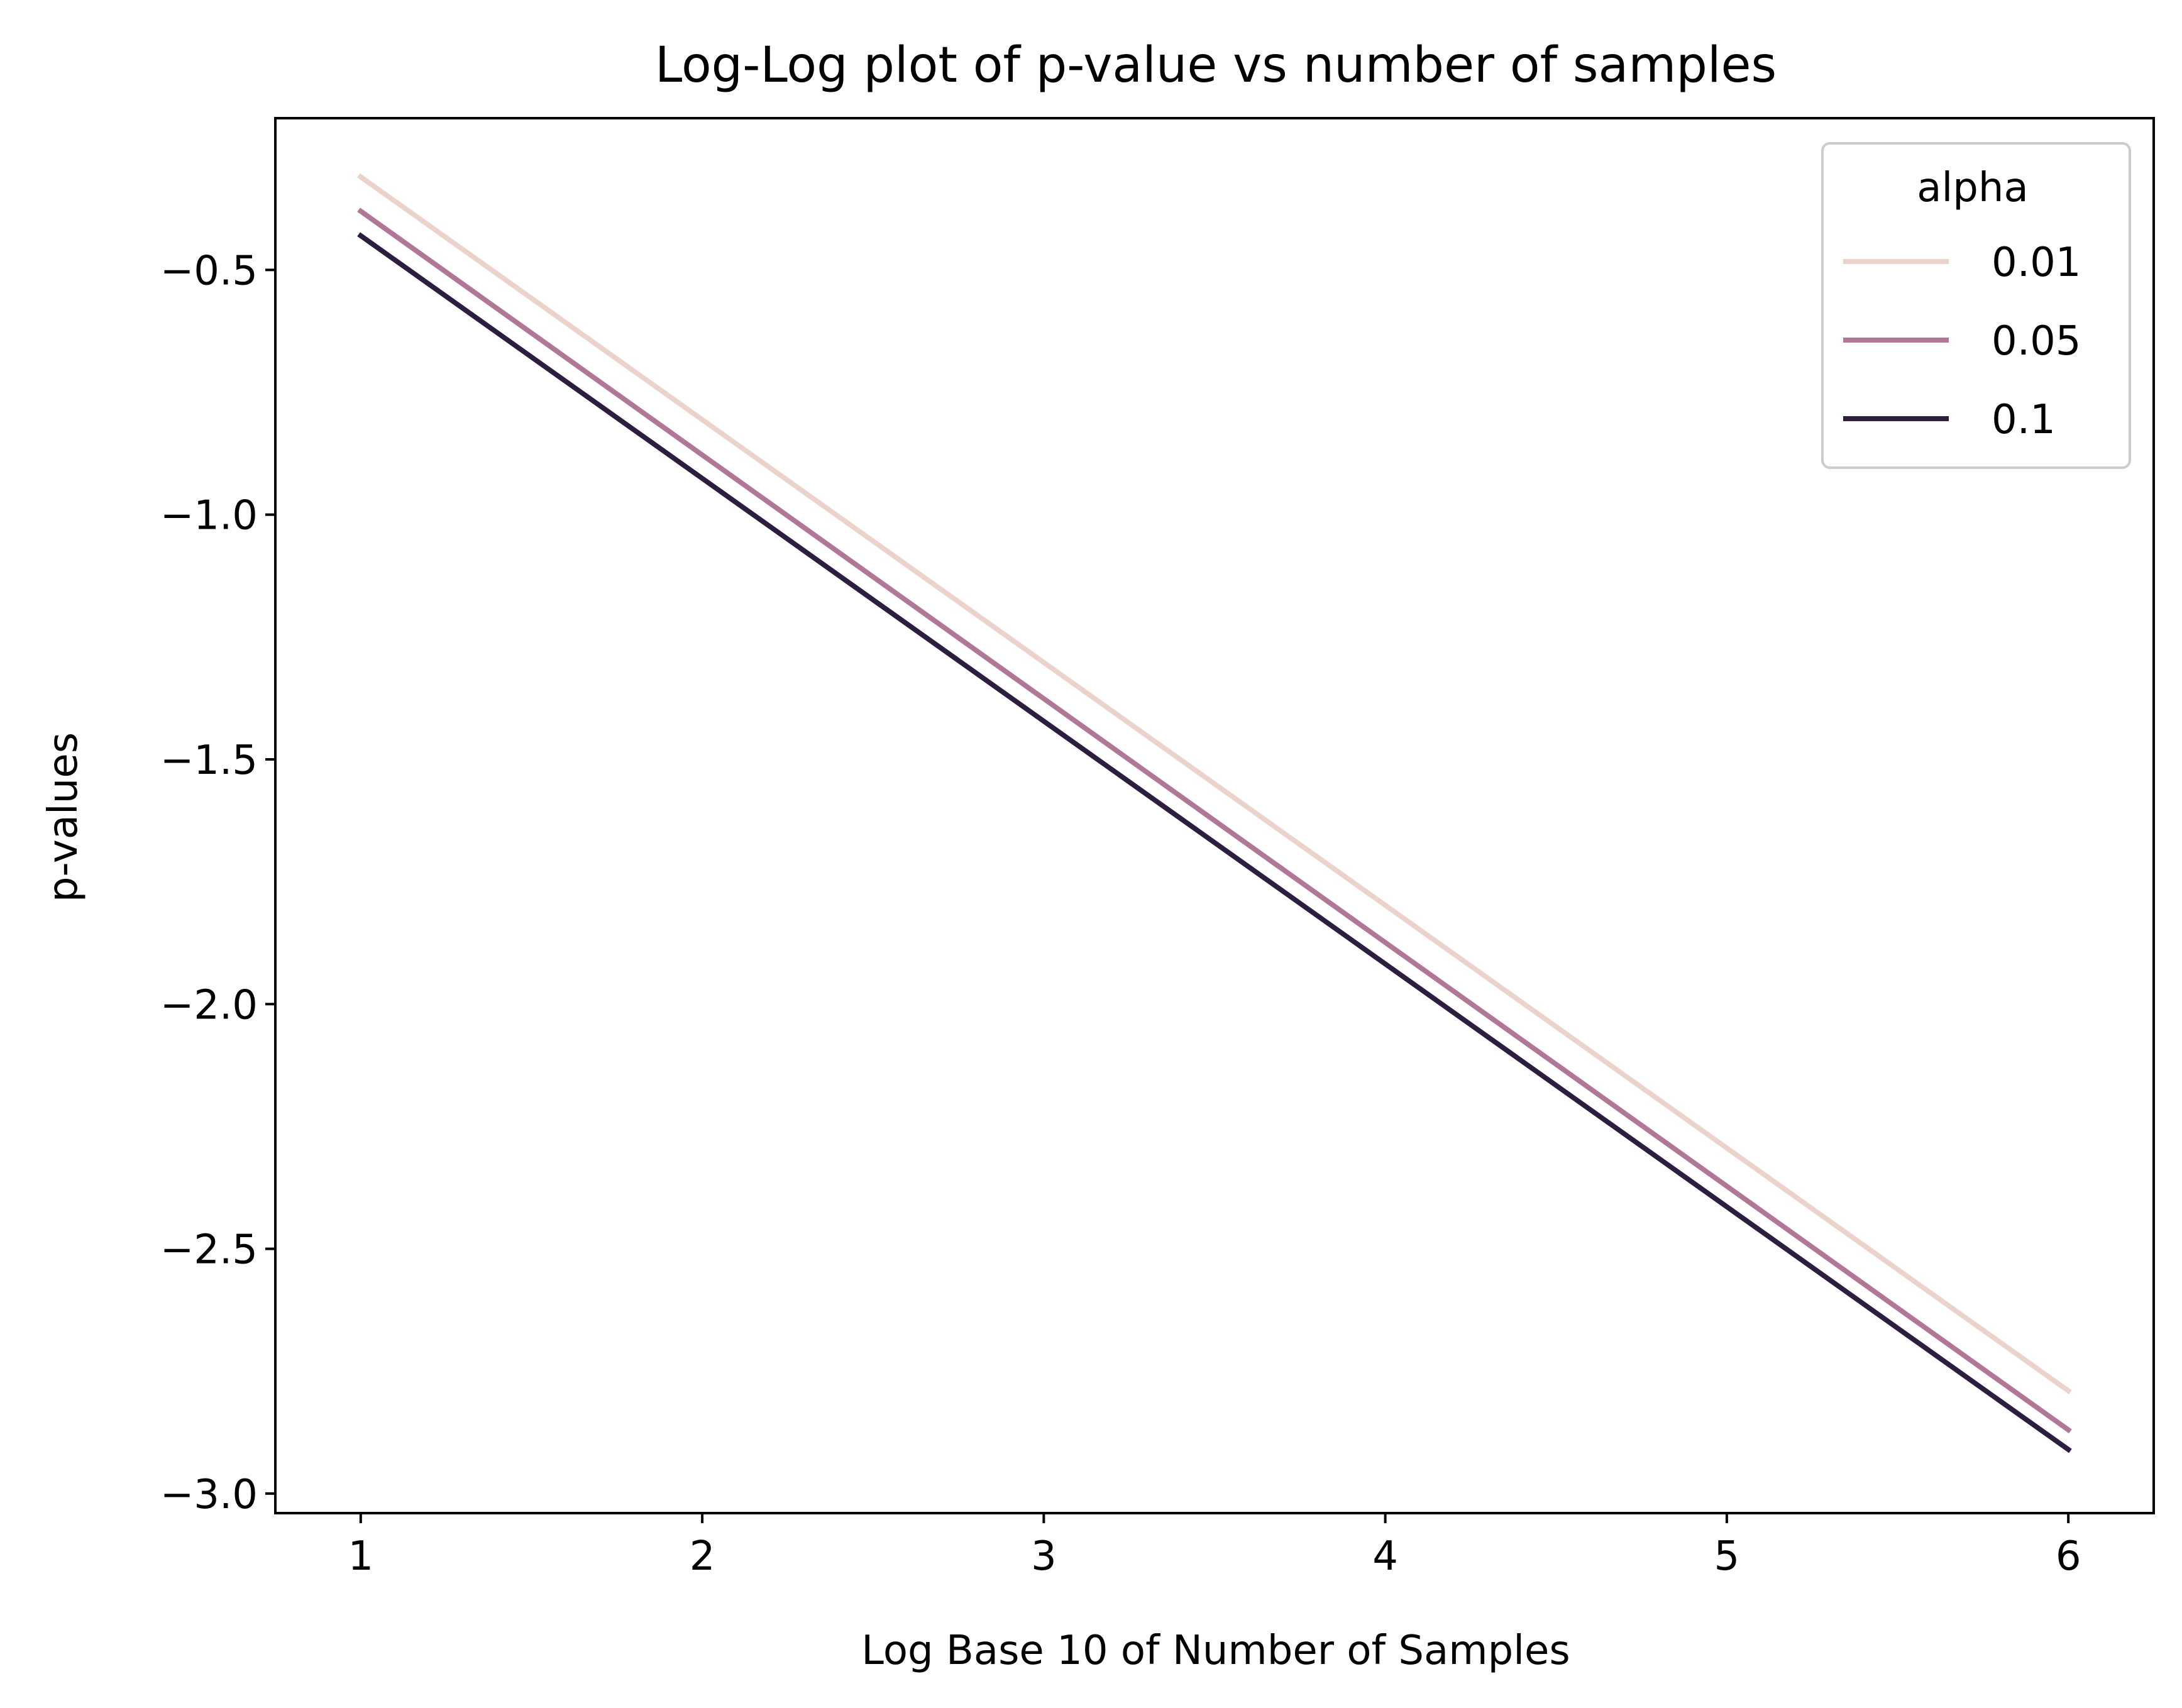  What do you see at coordinates (209, 1250) in the screenshot?
I see `y-tick-label: −2.5` at bounding box center [209, 1250].